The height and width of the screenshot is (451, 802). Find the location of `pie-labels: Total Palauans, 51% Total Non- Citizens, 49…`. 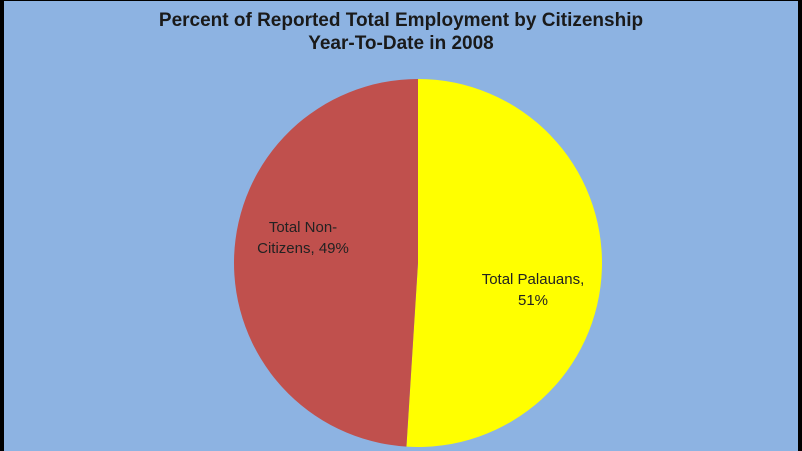

pie-labels: Total Palauans, 51% Total Non- Citizens, 49… is located at coordinates (420, 264).